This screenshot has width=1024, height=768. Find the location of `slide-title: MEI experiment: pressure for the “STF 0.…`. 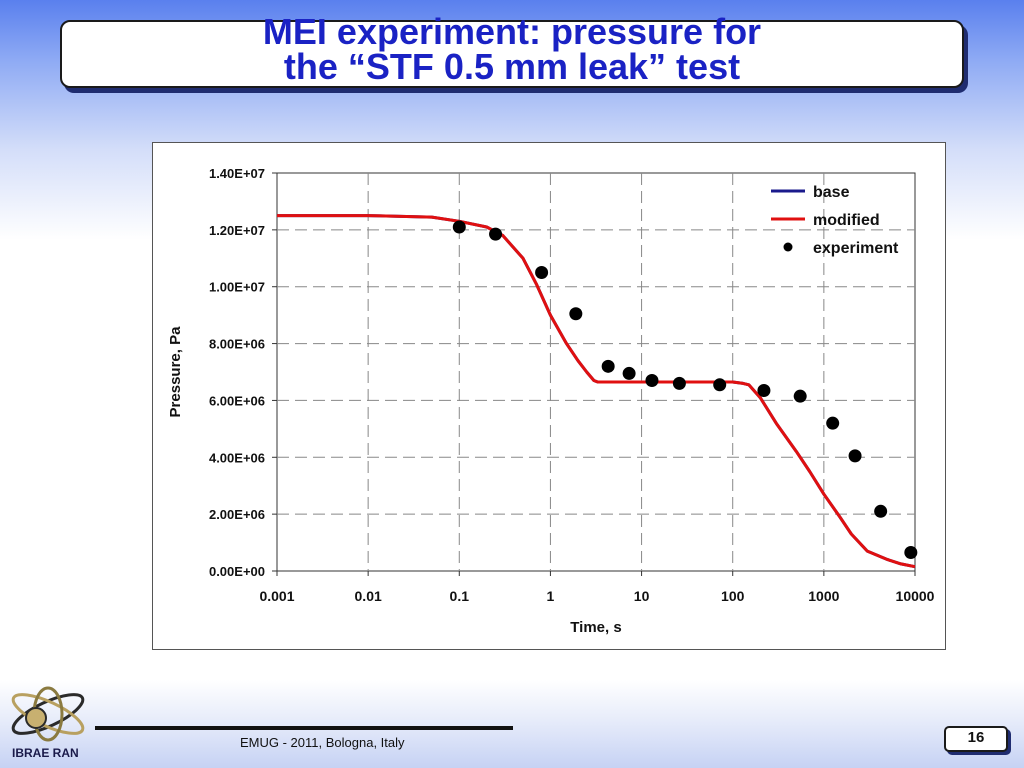

slide-title: MEI experiment: pressure for the “STF 0.… is located at coordinates (512, 49).